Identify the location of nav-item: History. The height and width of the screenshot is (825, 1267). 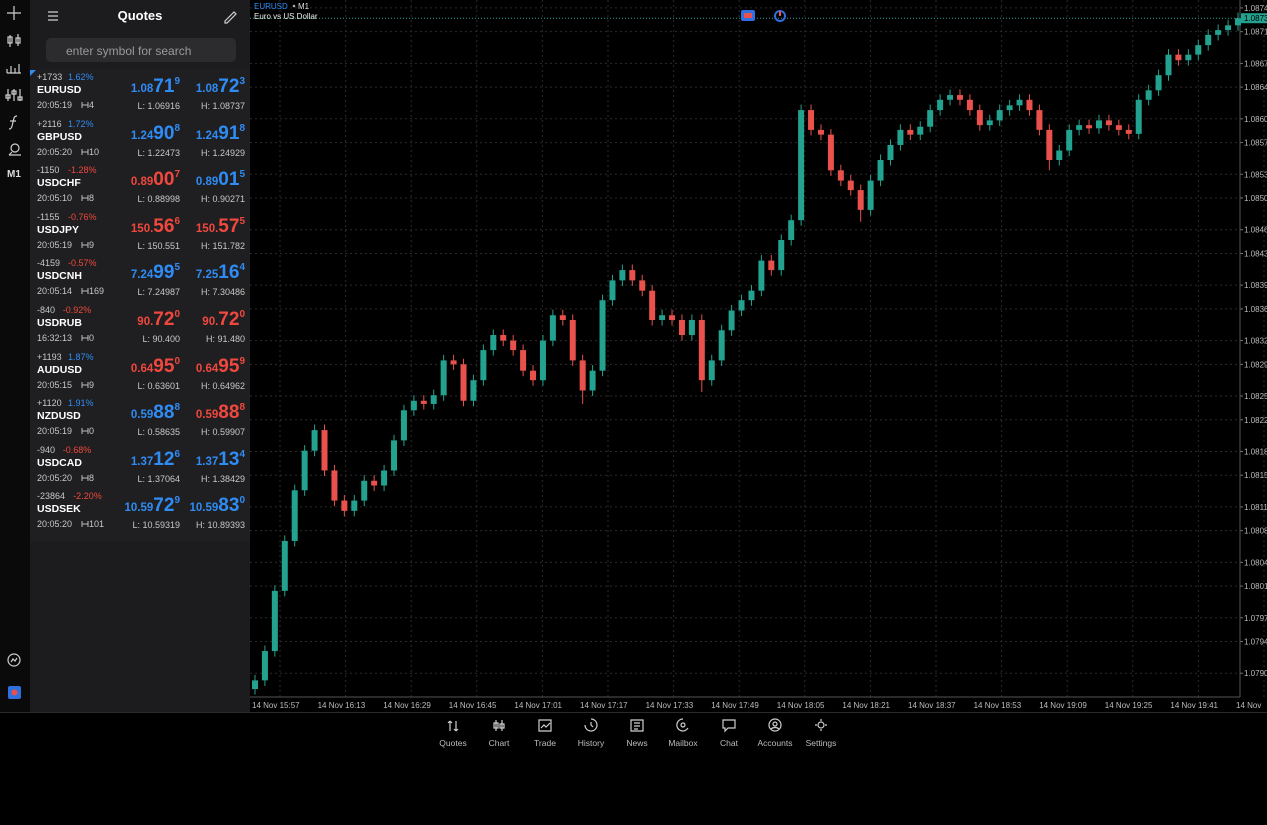
(591, 732).